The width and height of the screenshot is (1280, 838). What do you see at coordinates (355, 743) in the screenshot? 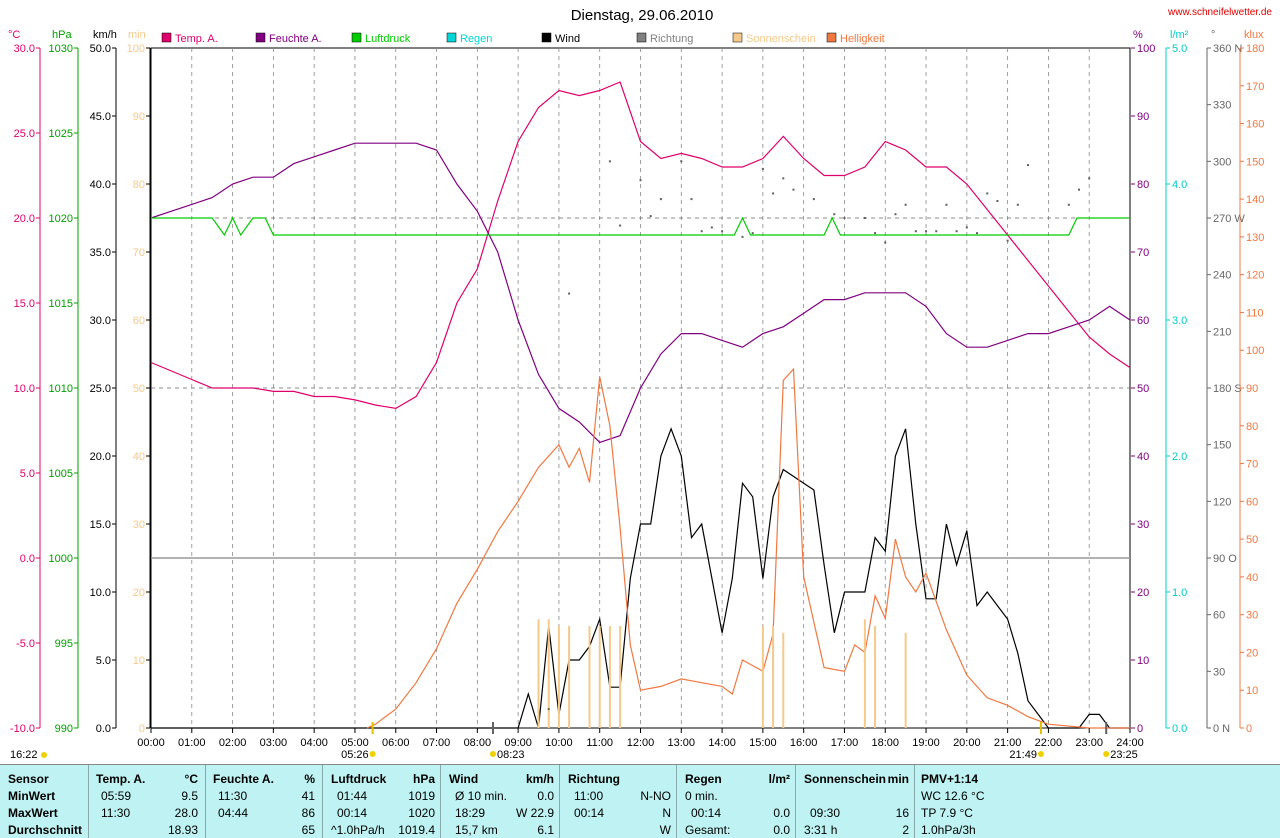
I see `x-axis-tick-label: 05:00` at bounding box center [355, 743].